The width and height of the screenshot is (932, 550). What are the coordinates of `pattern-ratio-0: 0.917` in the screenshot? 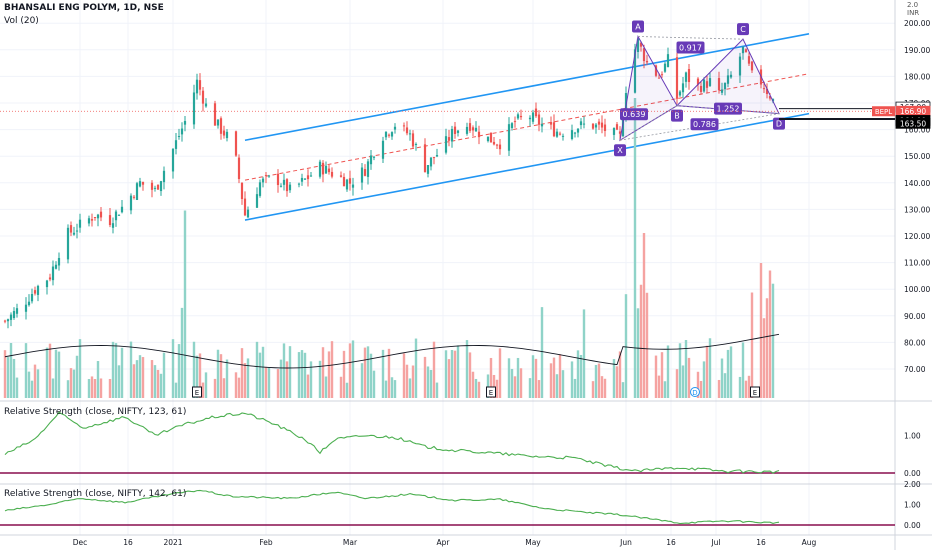 It's located at (690, 47).